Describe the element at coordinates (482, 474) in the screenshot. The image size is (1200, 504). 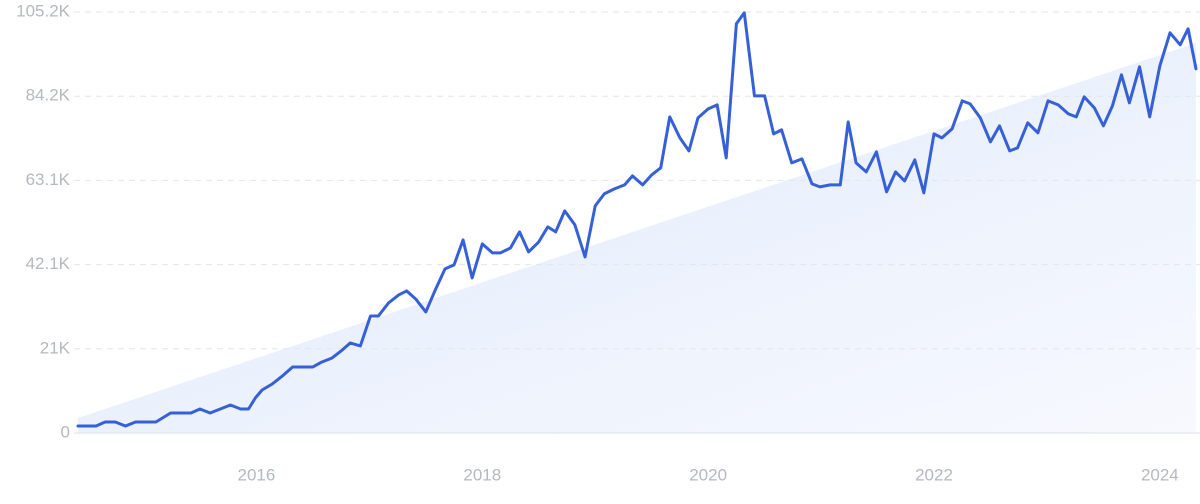
I see `x-tick-label: 2018` at that location.